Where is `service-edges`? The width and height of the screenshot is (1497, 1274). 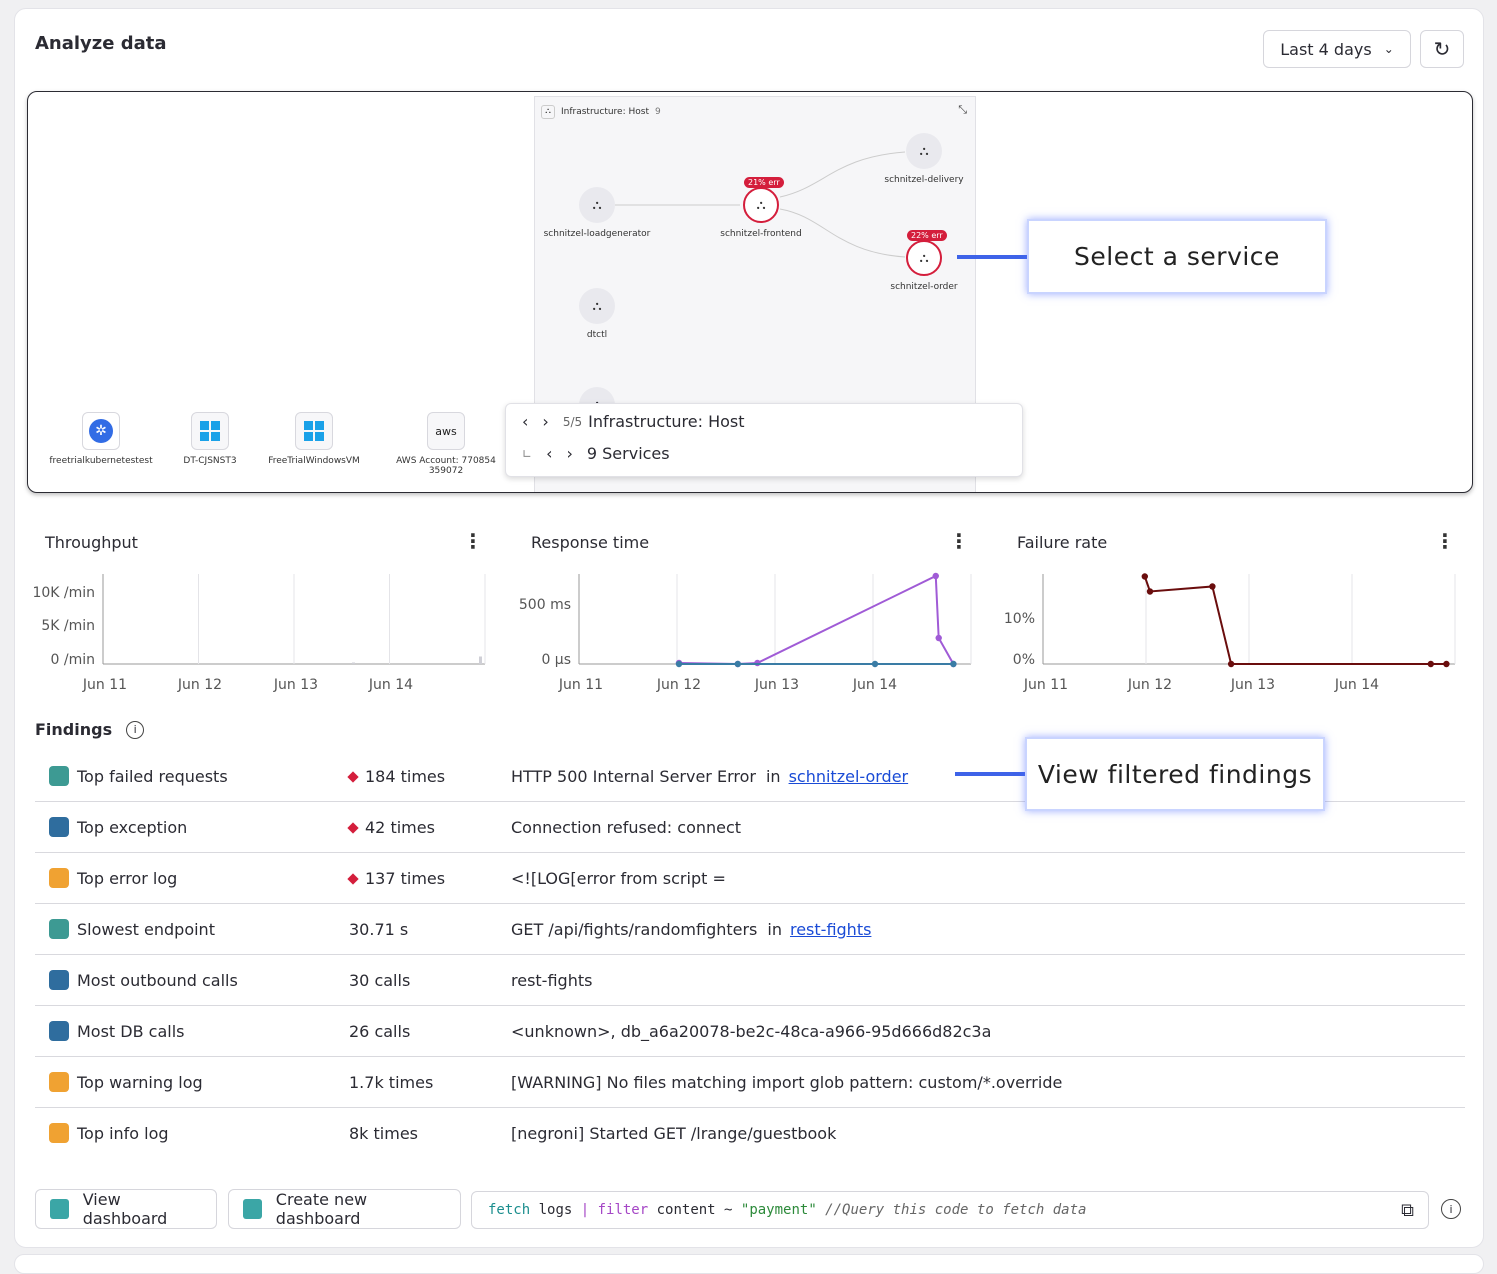
service-edges is located at coordinates (760, 204).